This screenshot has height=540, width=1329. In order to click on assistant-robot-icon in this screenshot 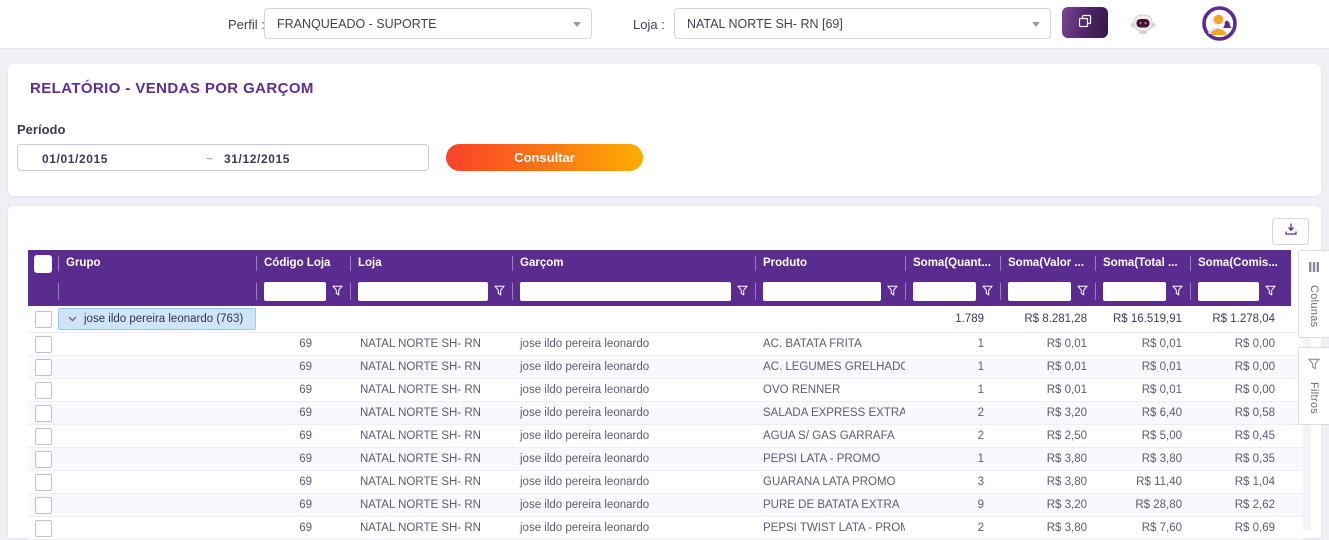, I will do `click(1143, 24)`.